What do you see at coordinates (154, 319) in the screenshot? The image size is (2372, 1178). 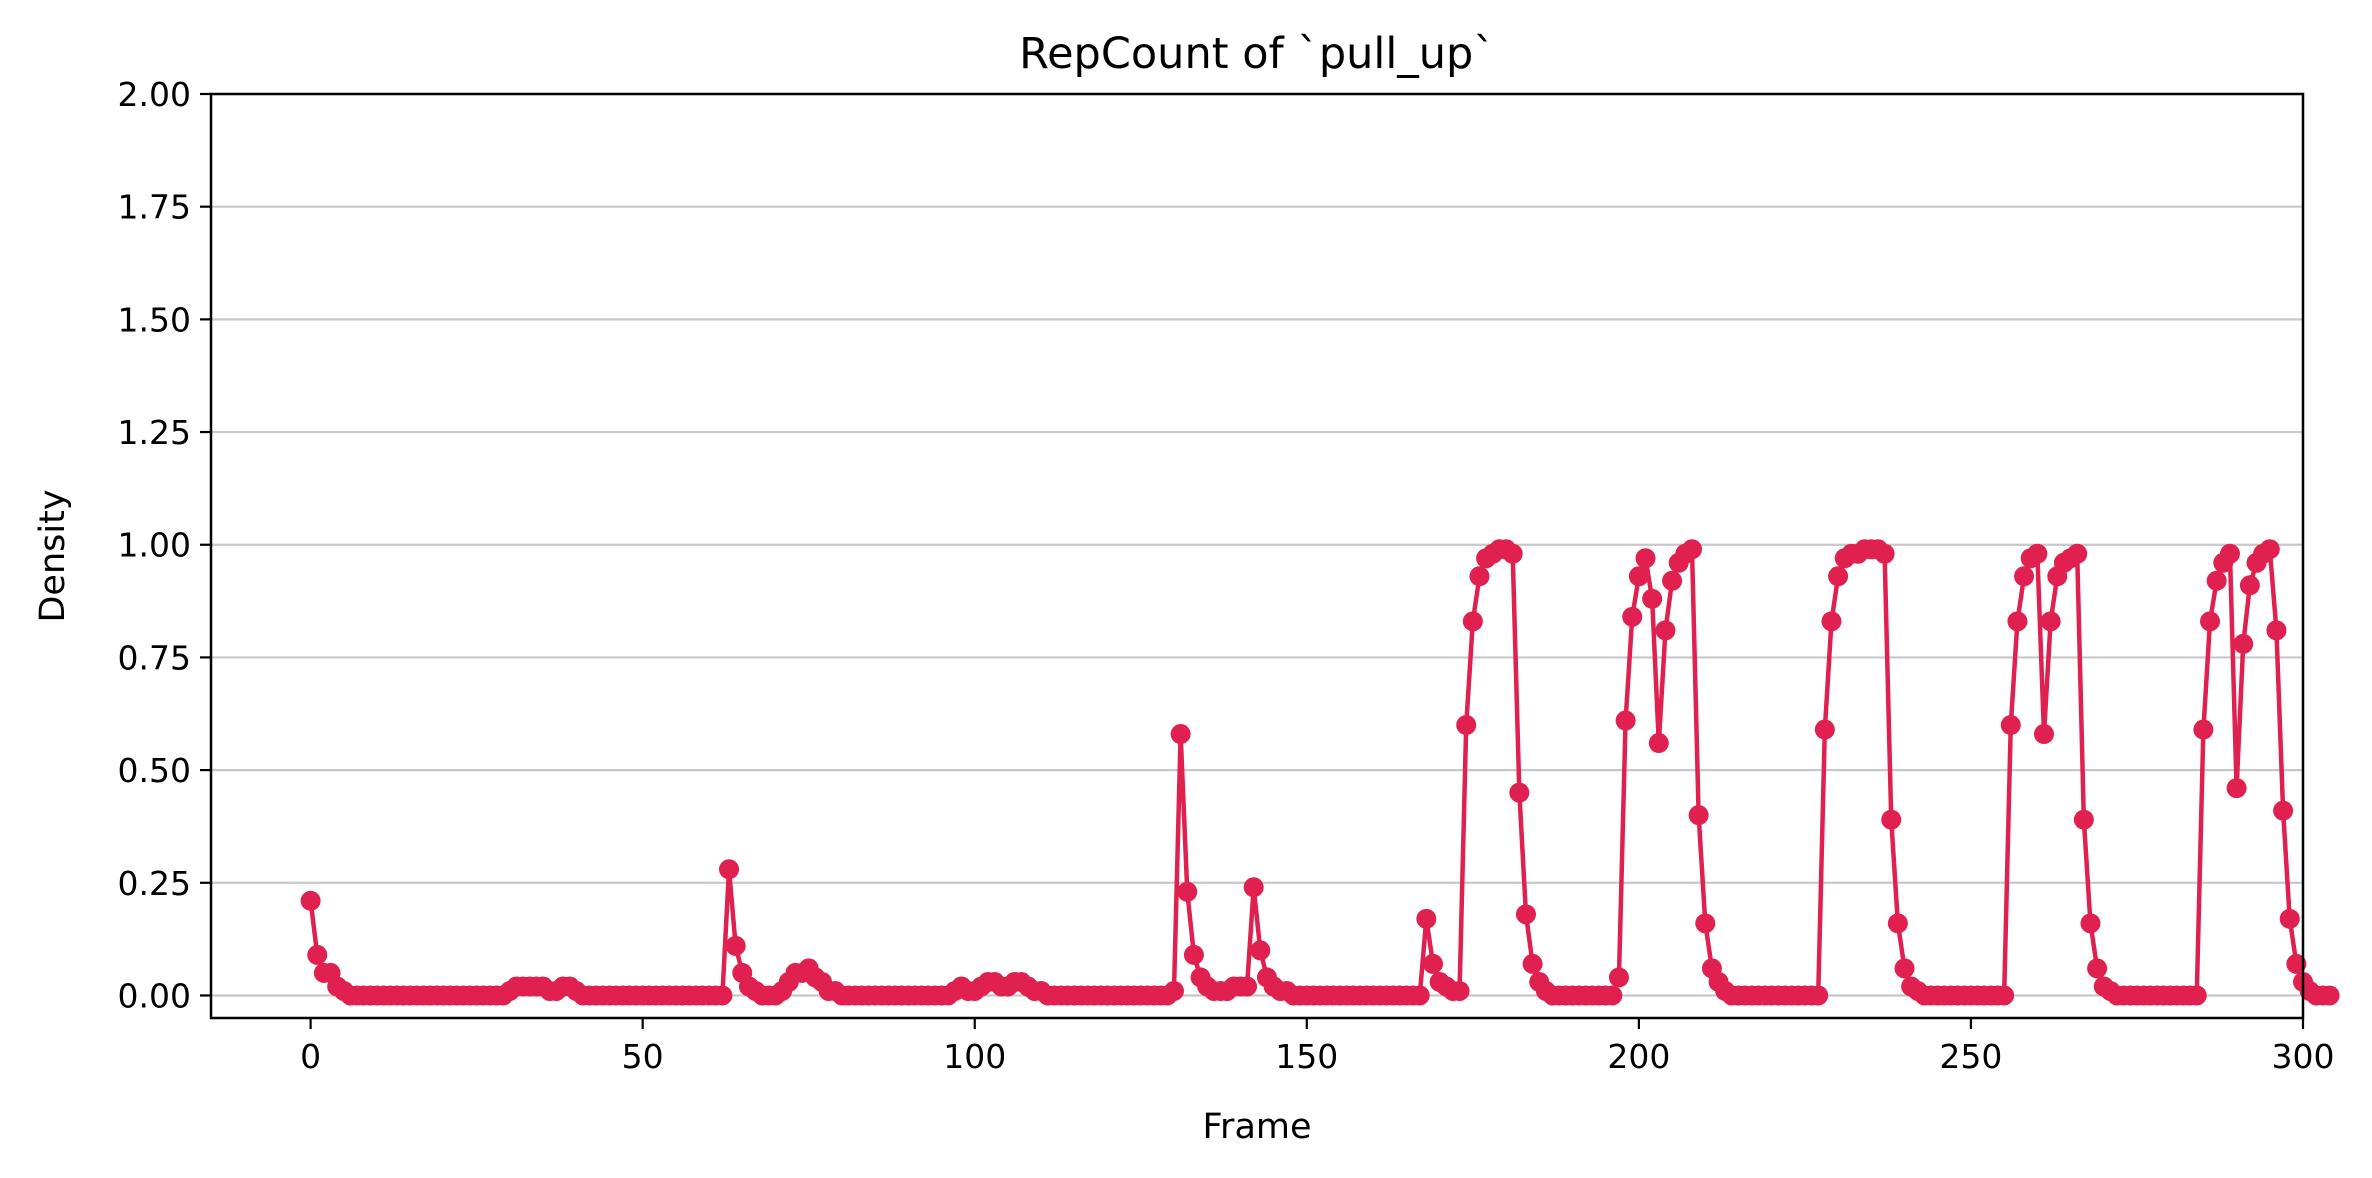 I see `y-tick-label: 1.50` at bounding box center [154, 319].